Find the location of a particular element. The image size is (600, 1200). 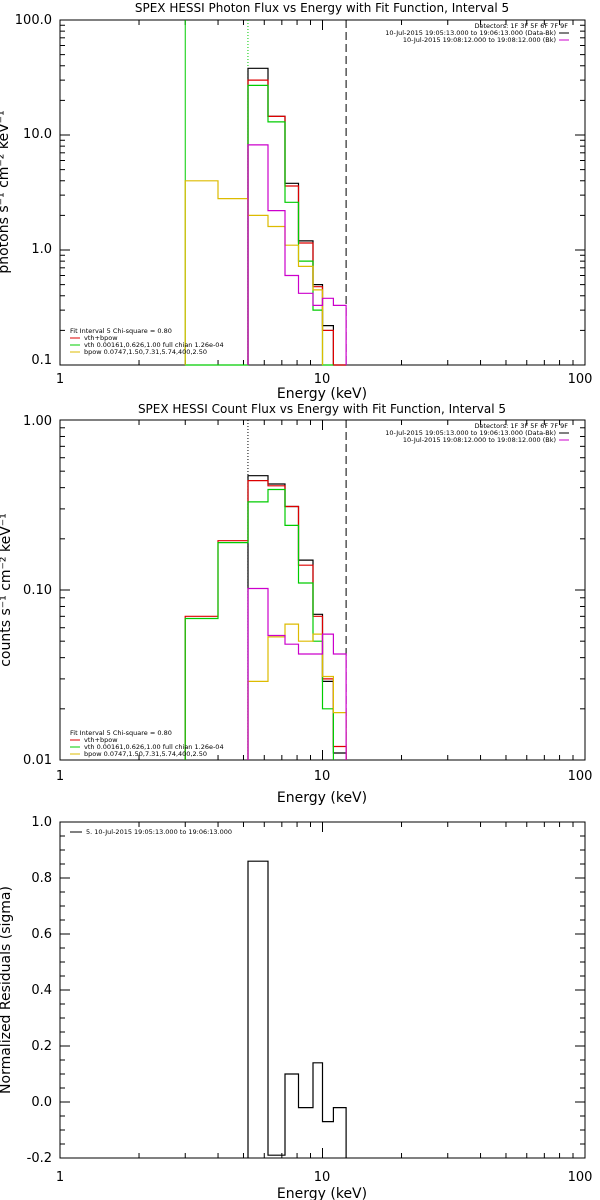

y-tick-label: 100.0 is located at coordinates (33, 20).